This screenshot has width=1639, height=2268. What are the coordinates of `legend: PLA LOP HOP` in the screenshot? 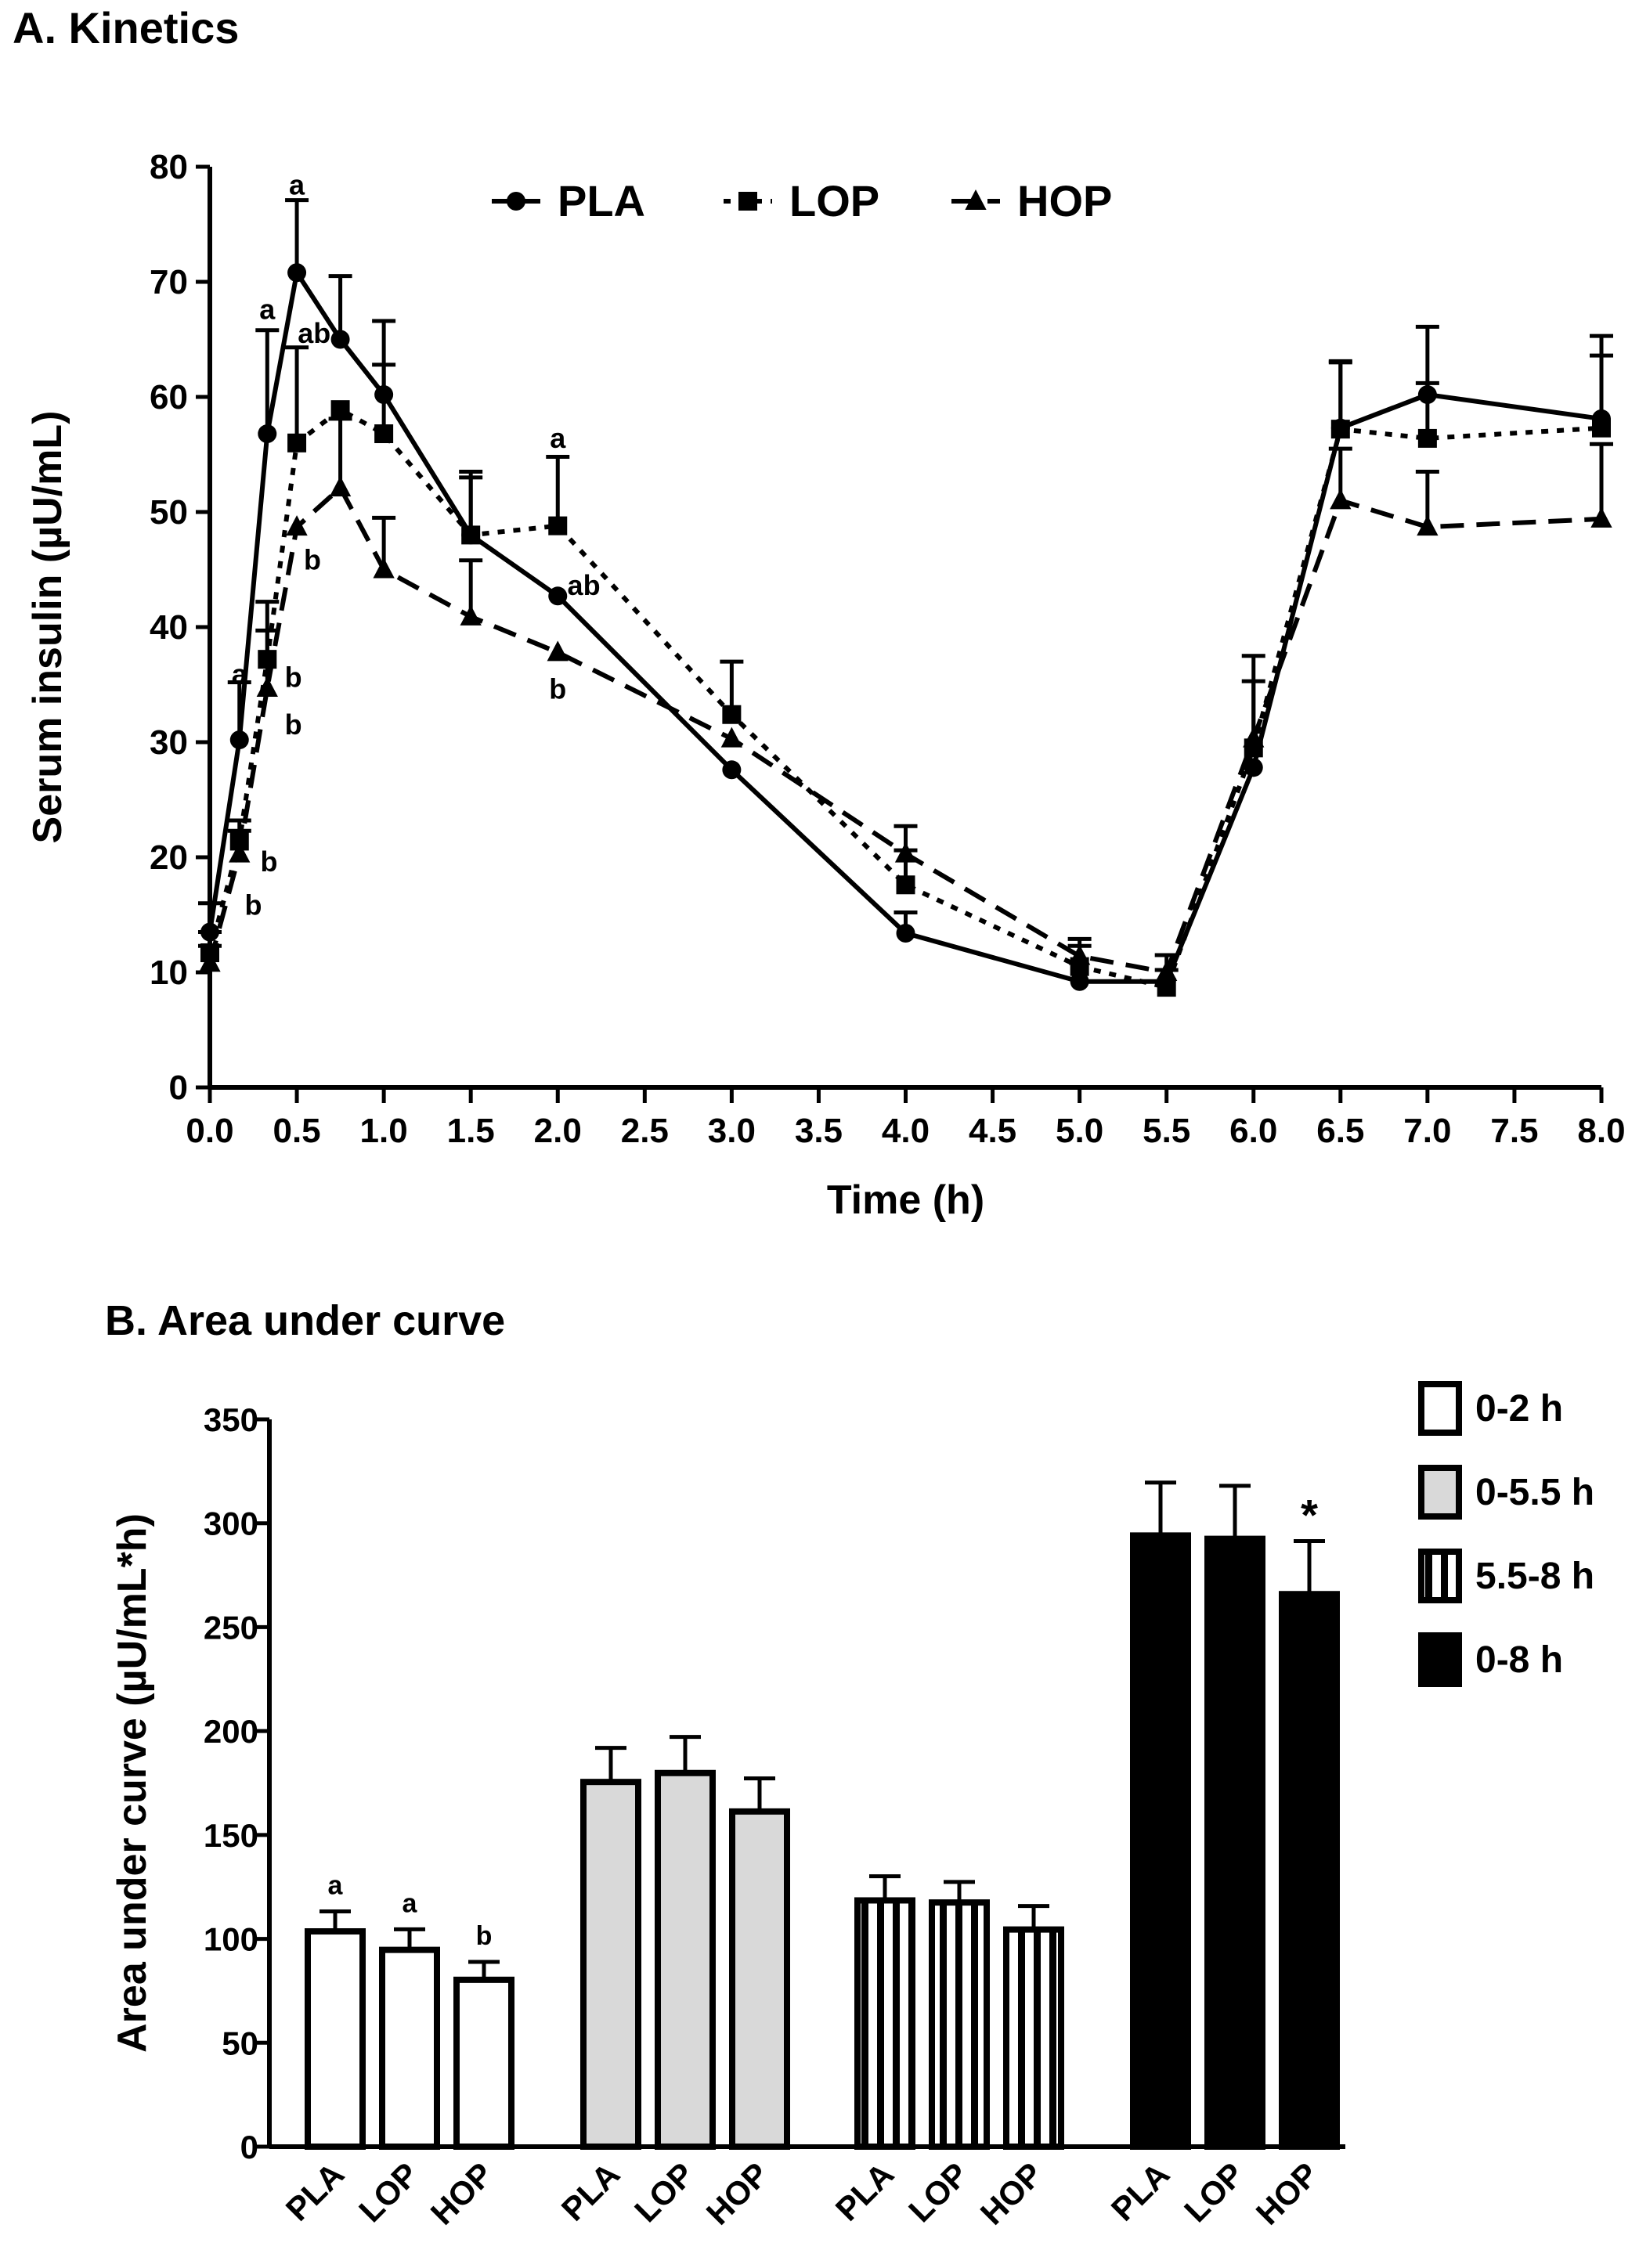 It's located at (802, 201).